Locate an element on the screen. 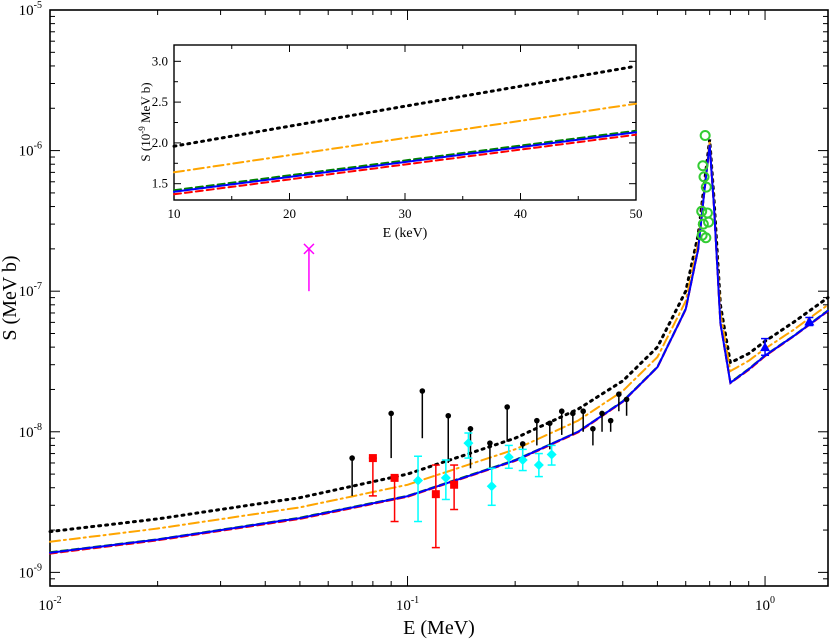 Image resolution: width=830 pixels, height=639 pixels. x-tick-label: 10⁻² is located at coordinates (49, 604).